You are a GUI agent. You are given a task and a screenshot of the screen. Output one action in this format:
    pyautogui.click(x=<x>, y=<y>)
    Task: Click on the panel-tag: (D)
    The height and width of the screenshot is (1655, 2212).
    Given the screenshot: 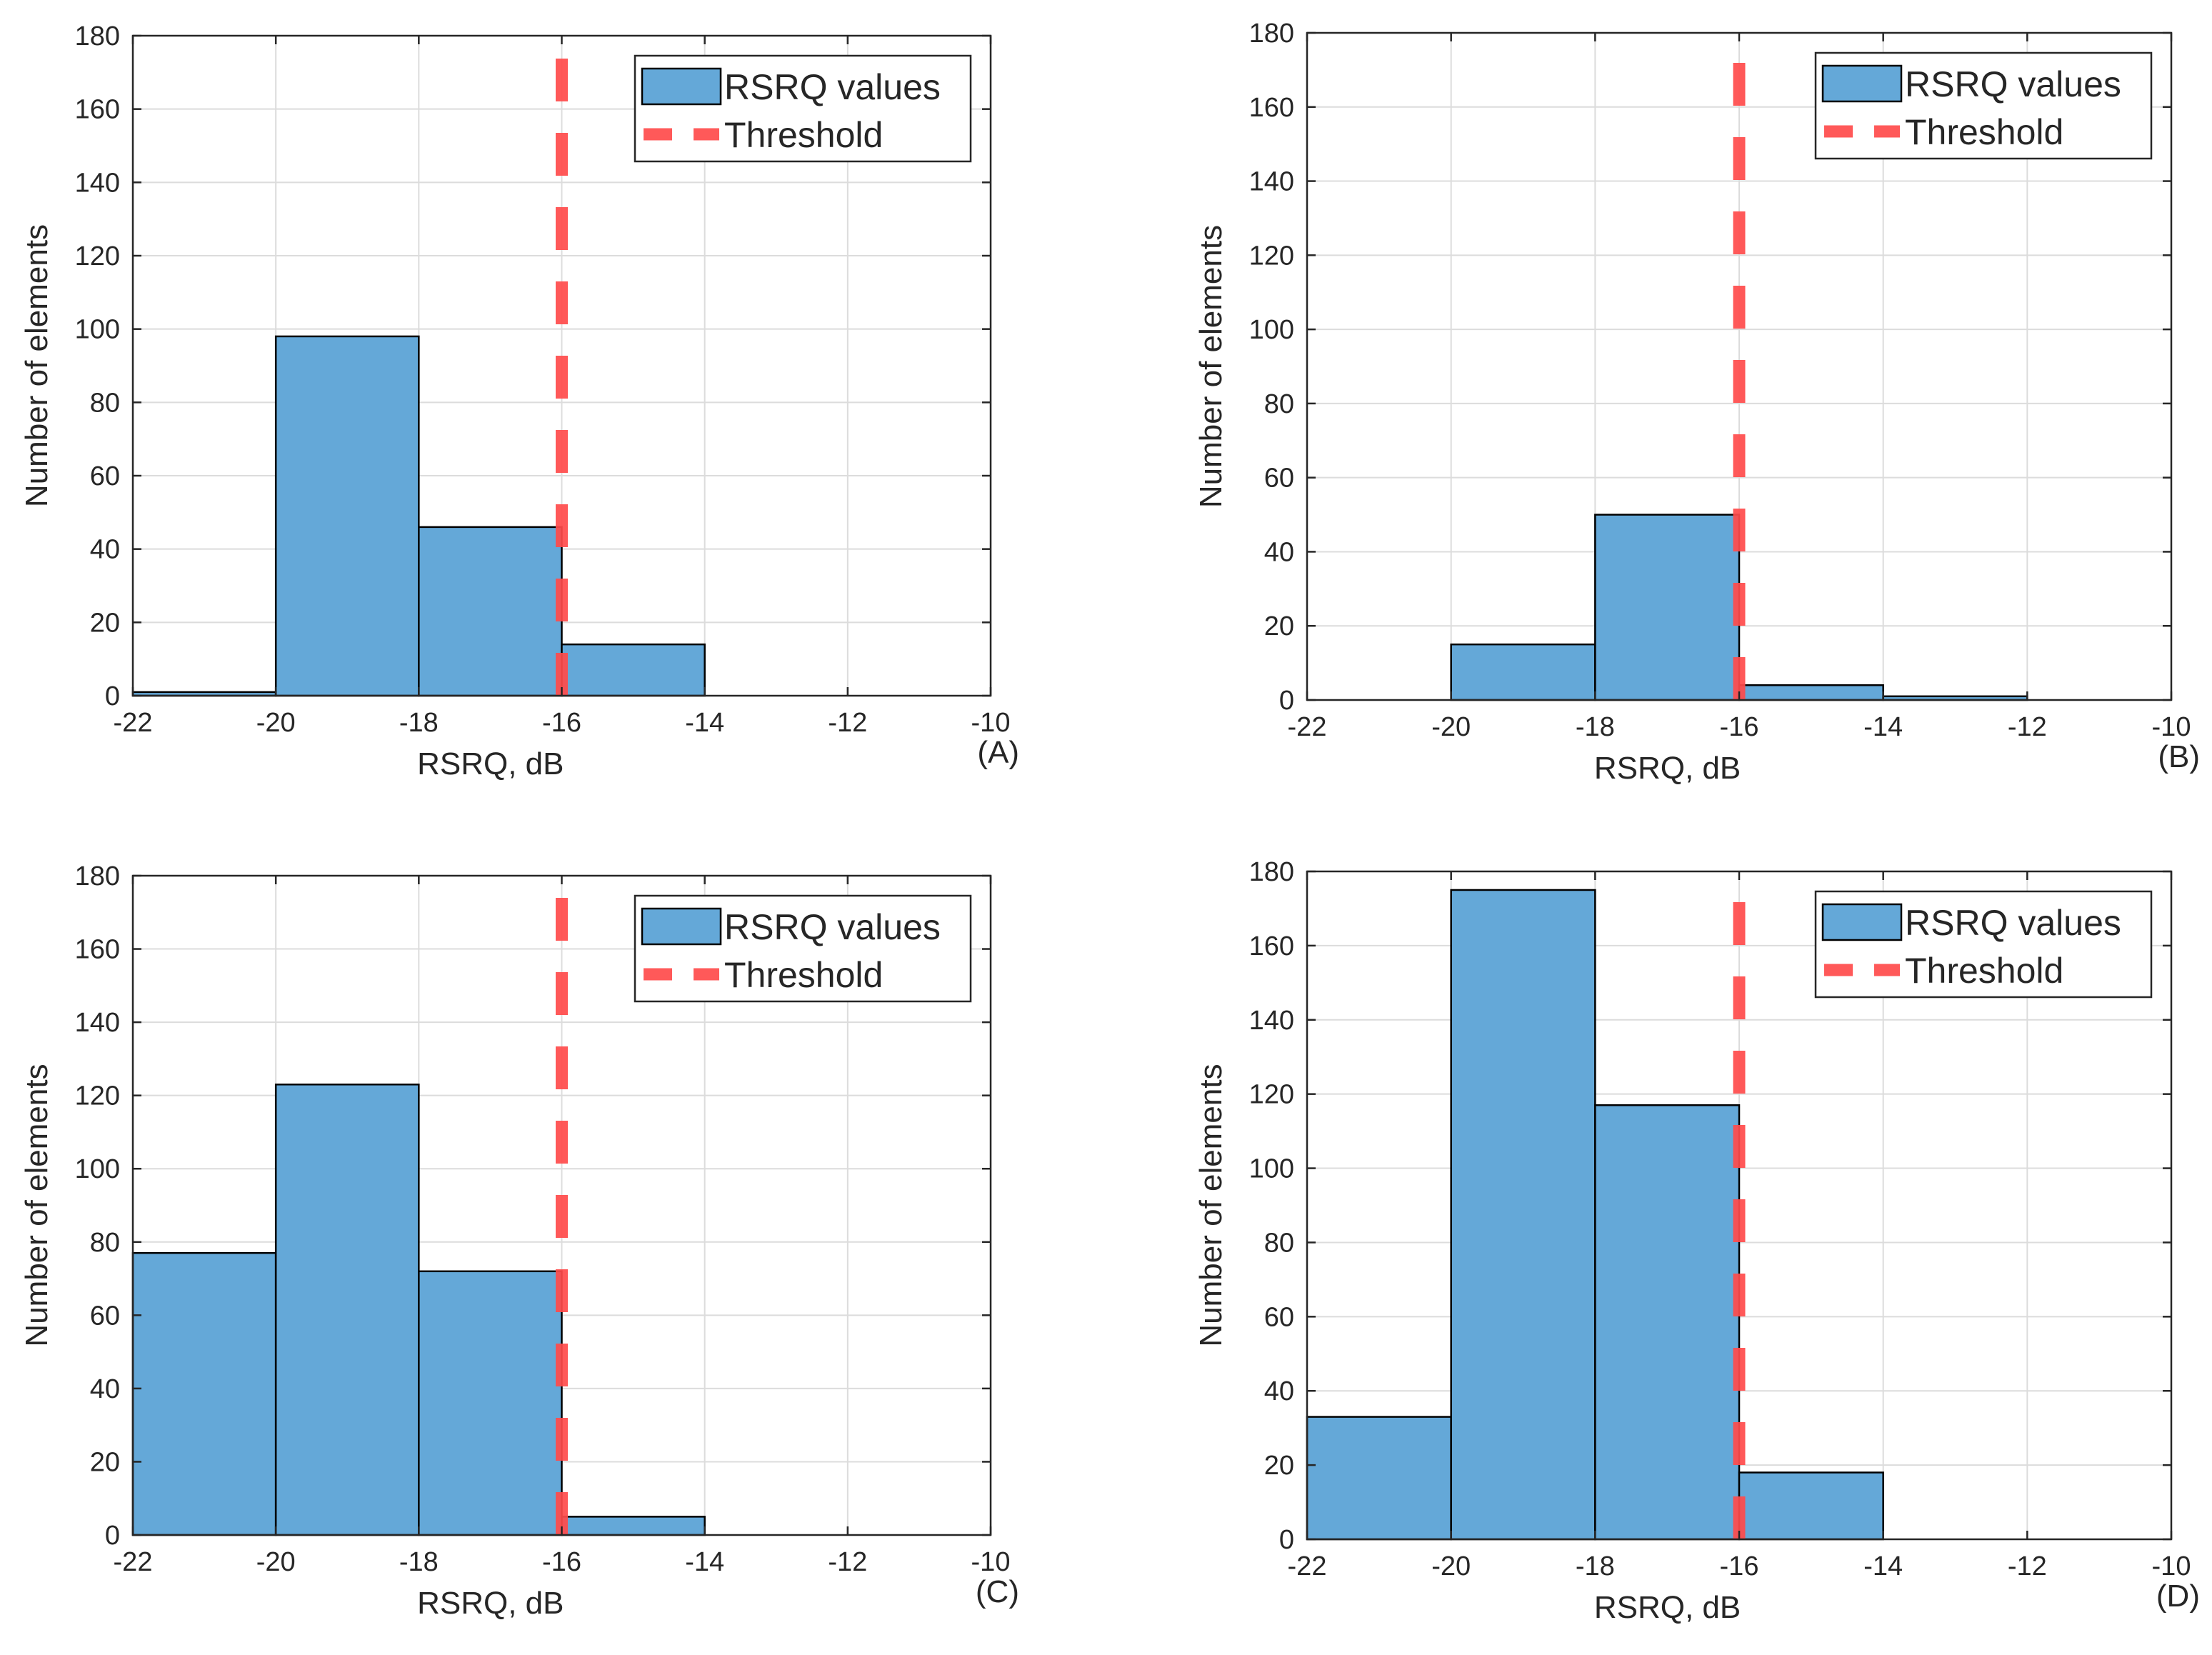 What is the action you would take?
    pyautogui.click(x=2178, y=1596)
    